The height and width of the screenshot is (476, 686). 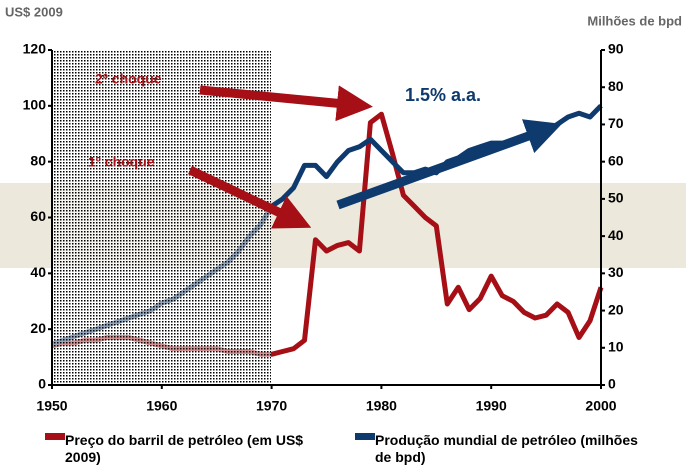 I want to click on x-tick-label: 2000, so click(x=600, y=406).